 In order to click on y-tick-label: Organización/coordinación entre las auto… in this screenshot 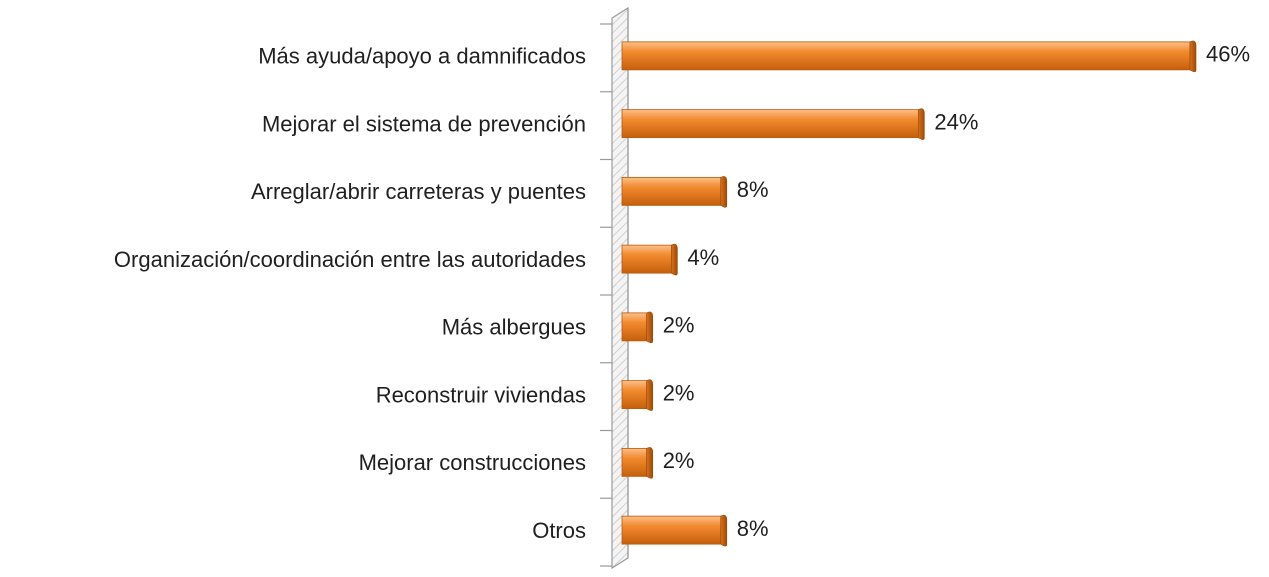, I will do `click(350, 259)`.